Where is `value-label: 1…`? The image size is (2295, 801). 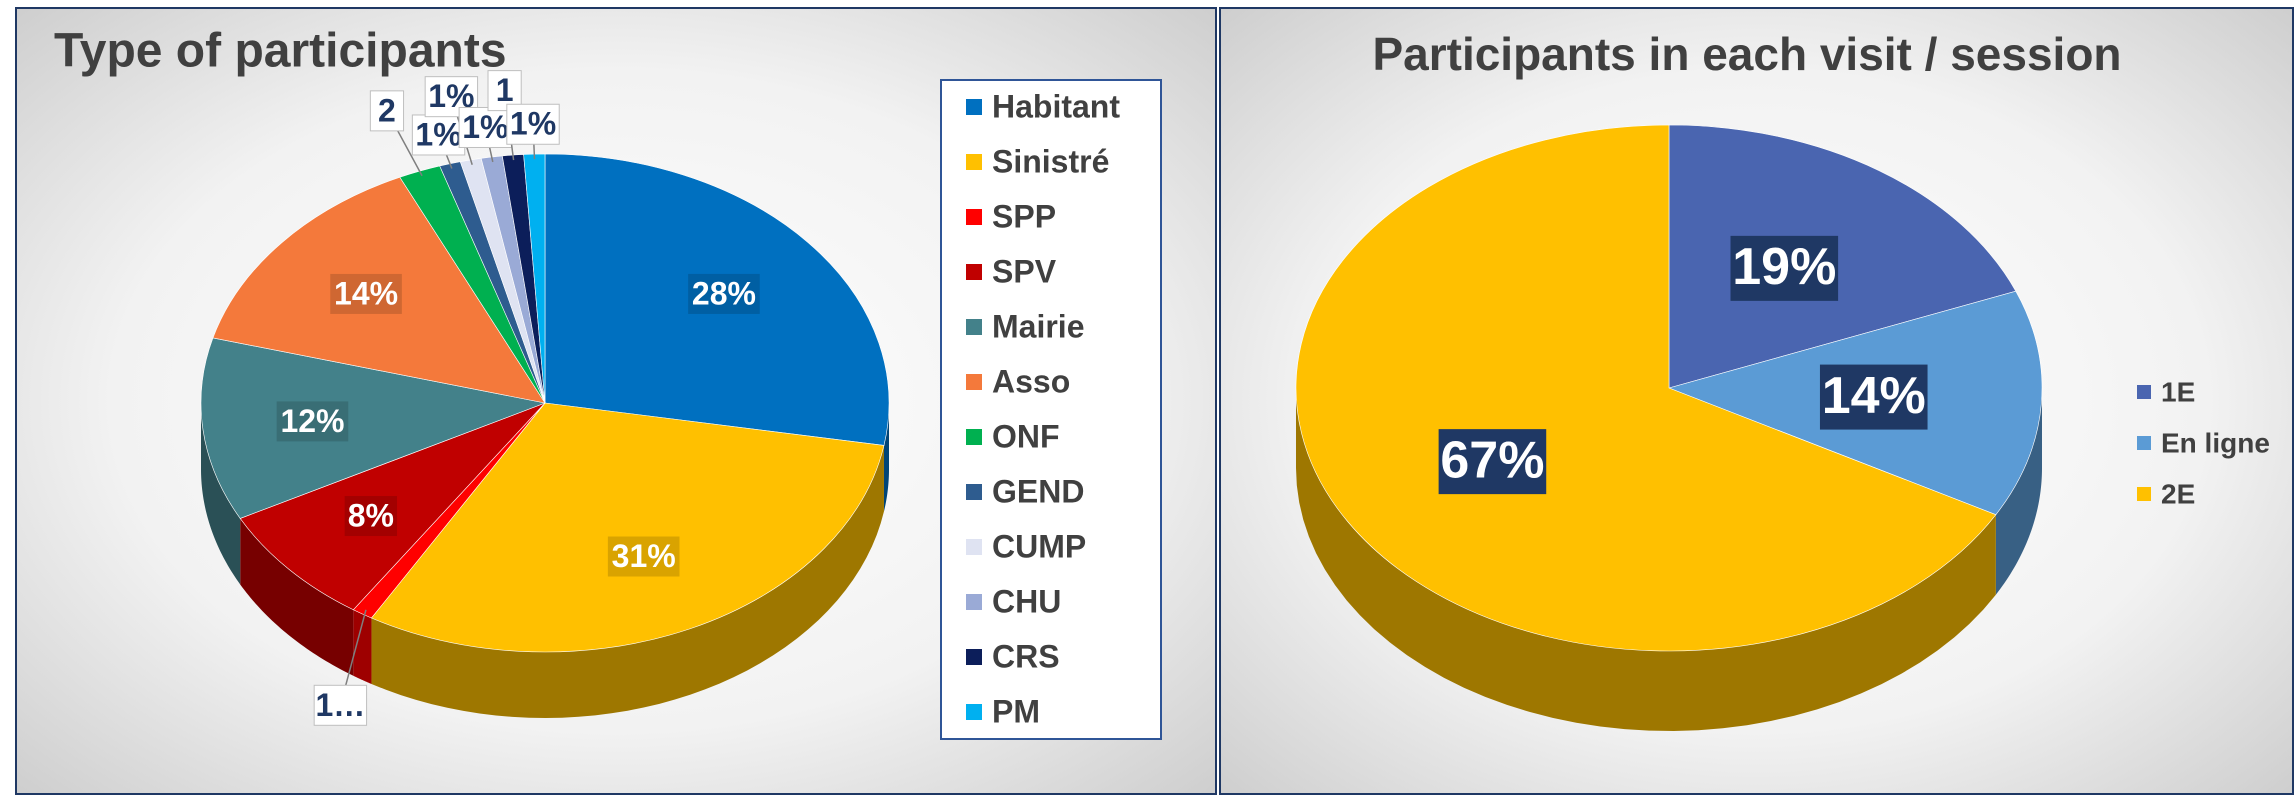
value-label: 1… is located at coordinates (340, 705).